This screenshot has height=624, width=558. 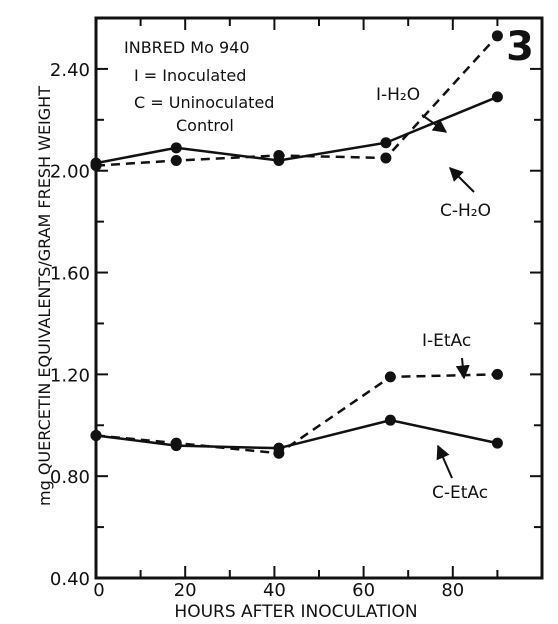 What do you see at coordinates (70, 172) in the screenshot?
I see `y-tick-label: 2.00` at bounding box center [70, 172].